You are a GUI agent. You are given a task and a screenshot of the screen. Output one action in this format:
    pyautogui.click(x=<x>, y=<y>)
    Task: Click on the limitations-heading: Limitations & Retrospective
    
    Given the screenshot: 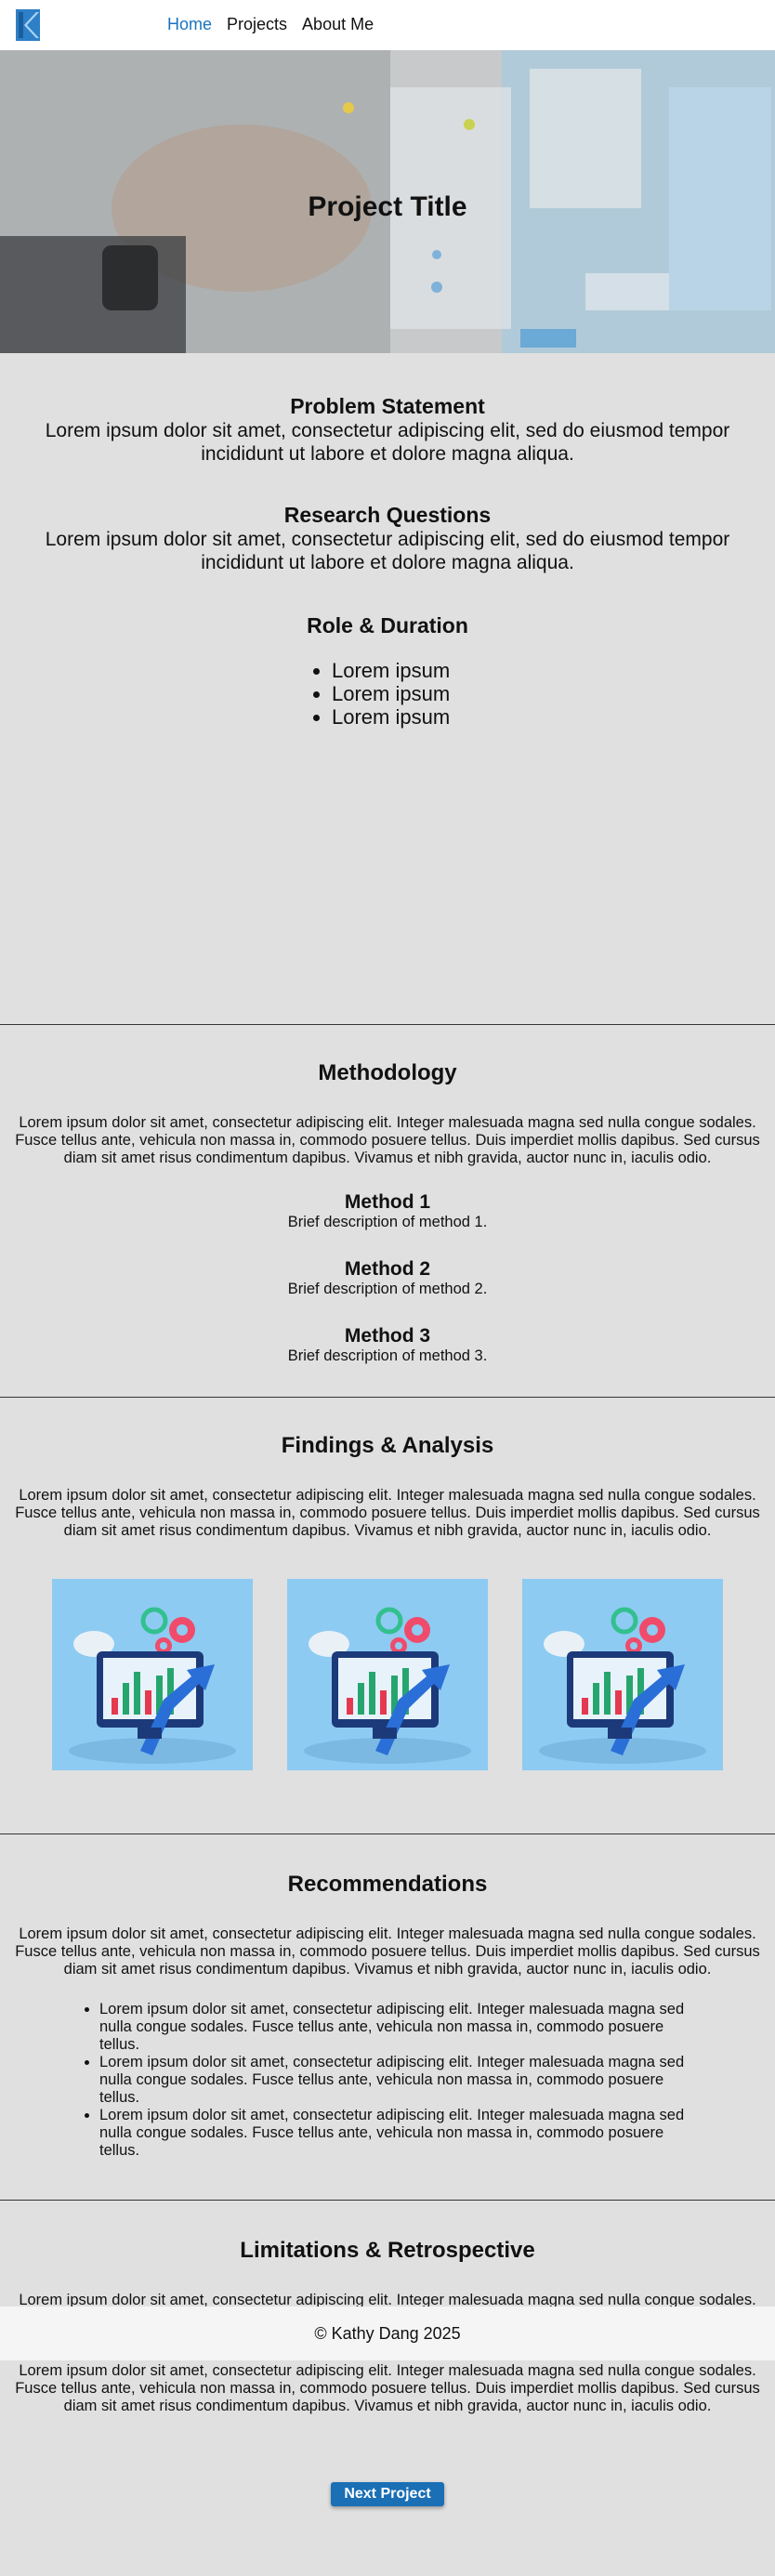 What is the action you would take?
    pyautogui.click(x=387, y=2250)
    